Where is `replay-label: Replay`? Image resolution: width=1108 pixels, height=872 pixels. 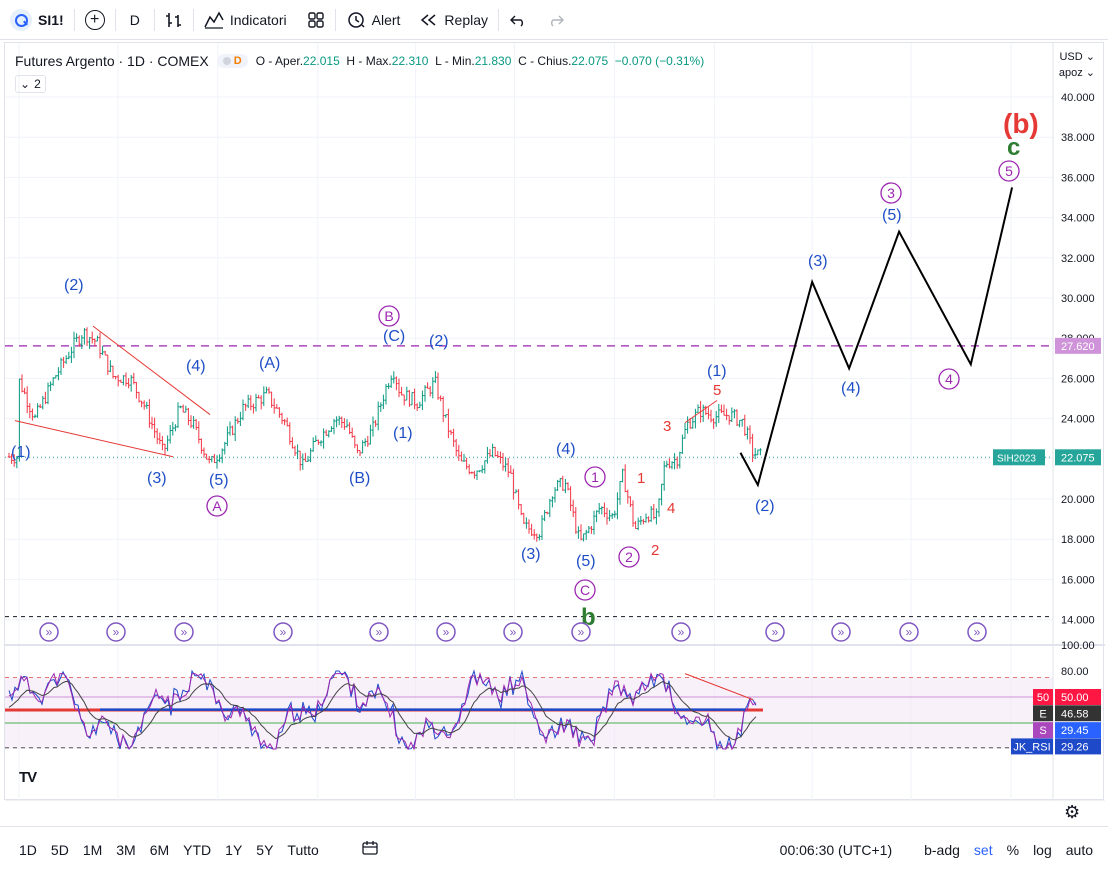
replay-label: Replay is located at coordinates (466, 19).